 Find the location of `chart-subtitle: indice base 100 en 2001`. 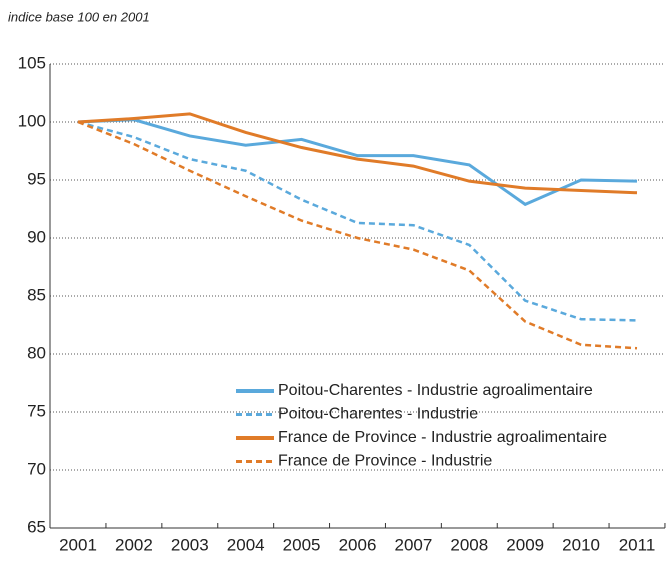

chart-subtitle: indice base 100 en 2001 is located at coordinates (79, 16).